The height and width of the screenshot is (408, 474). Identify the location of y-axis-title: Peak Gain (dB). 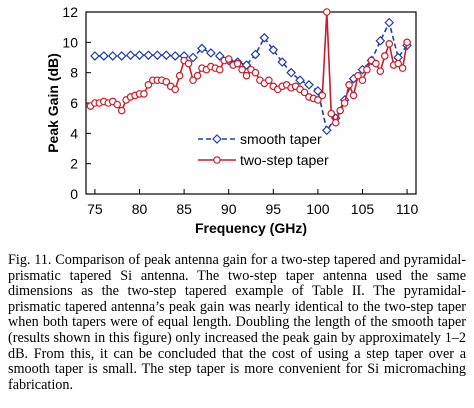
(53, 103).